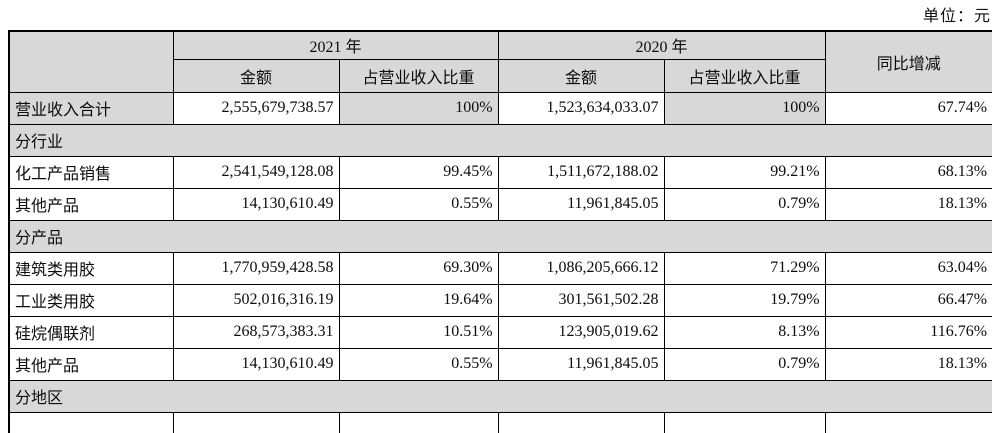 Image resolution: width=1000 pixels, height=433 pixels. What do you see at coordinates (91, 108) in the screenshot?
I see `row-label-cell: 营业收入合计` at bounding box center [91, 108].